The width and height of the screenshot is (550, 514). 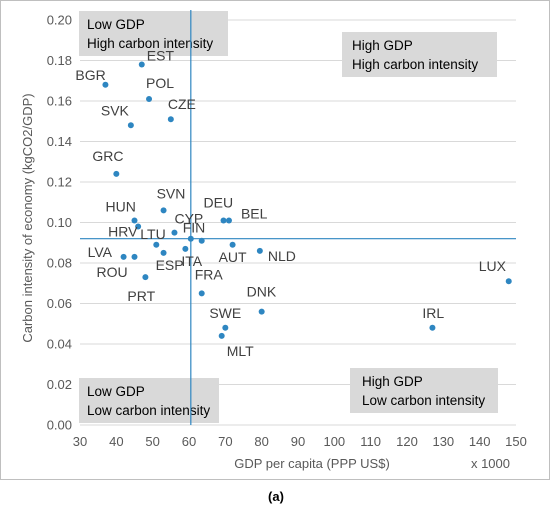 What do you see at coordinates (170, 265) in the screenshot?
I see `point-label-esp: ESP` at bounding box center [170, 265].